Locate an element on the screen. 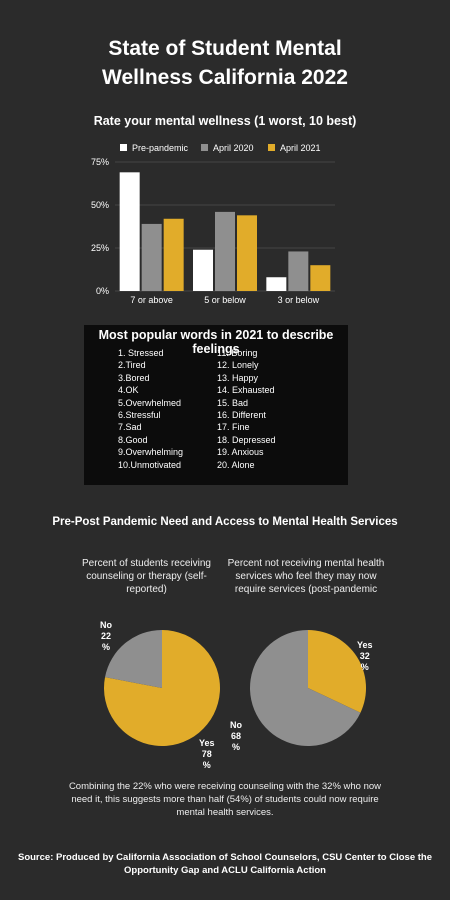 The width and height of the screenshot is (450, 900). pie-2-yes-value: 32 is located at coordinates (364, 656).